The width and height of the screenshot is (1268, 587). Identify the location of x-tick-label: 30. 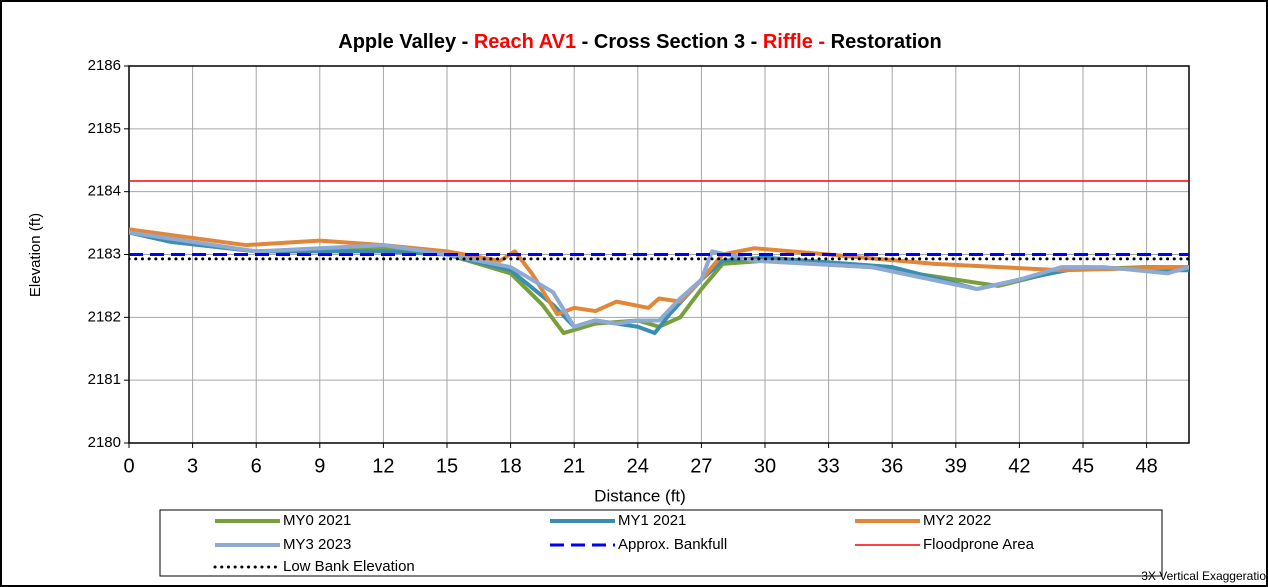
(765, 466).